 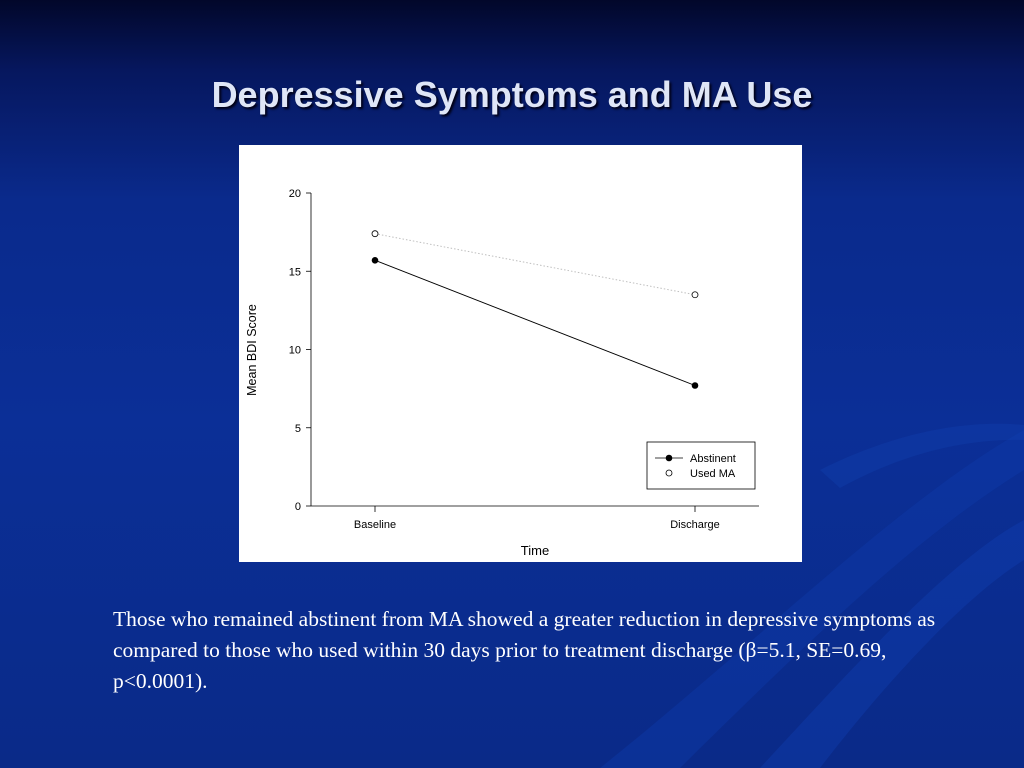 I want to click on chart-legend: Abstinent Used MA, so click(x=701, y=465).